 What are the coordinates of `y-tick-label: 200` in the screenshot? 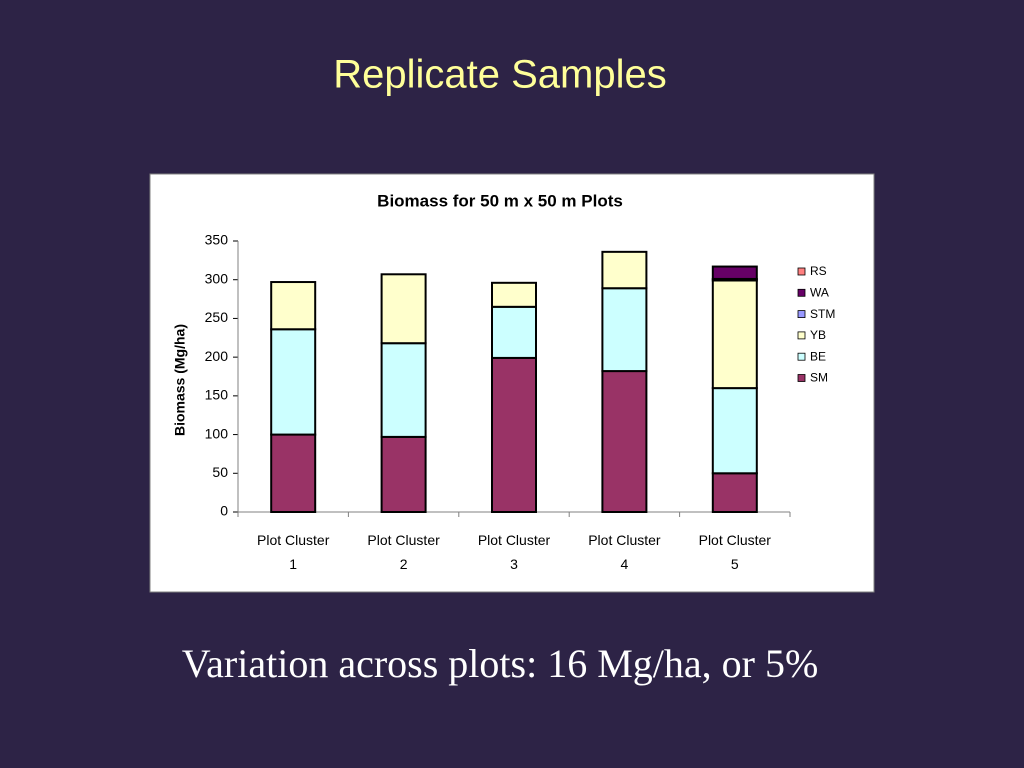 It's located at (217, 356).